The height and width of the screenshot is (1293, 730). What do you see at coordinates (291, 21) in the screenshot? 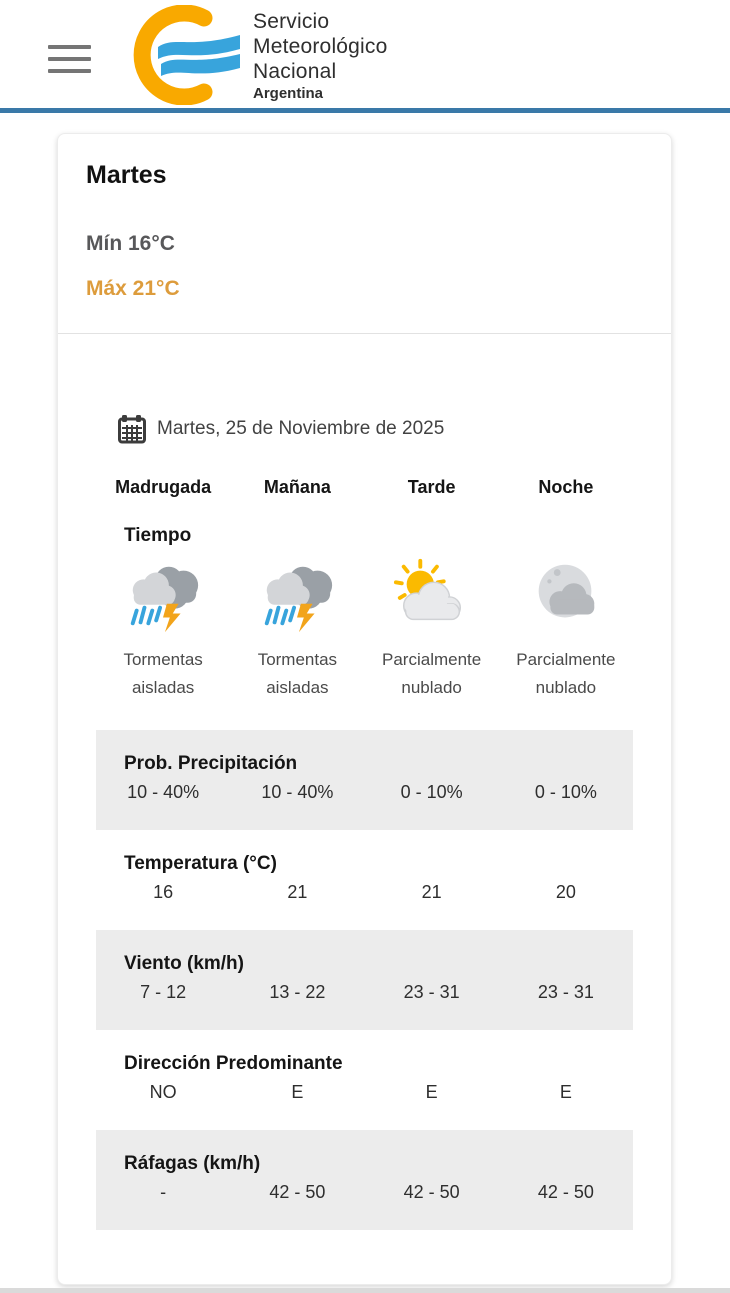
I see `logo-title-line: Servicio` at bounding box center [291, 21].